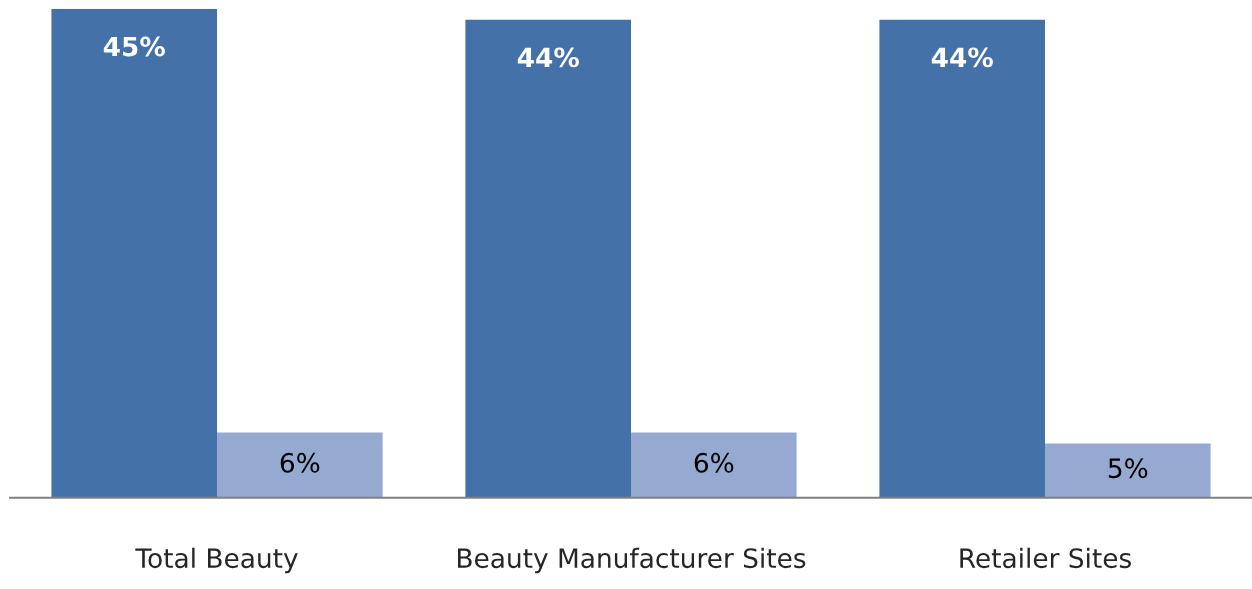  What do you see at coordinates (632, 560) in the screenshot?
I see `x-tick-label: Beauty Manufacturer Sites` at bounding box center [632, 560].